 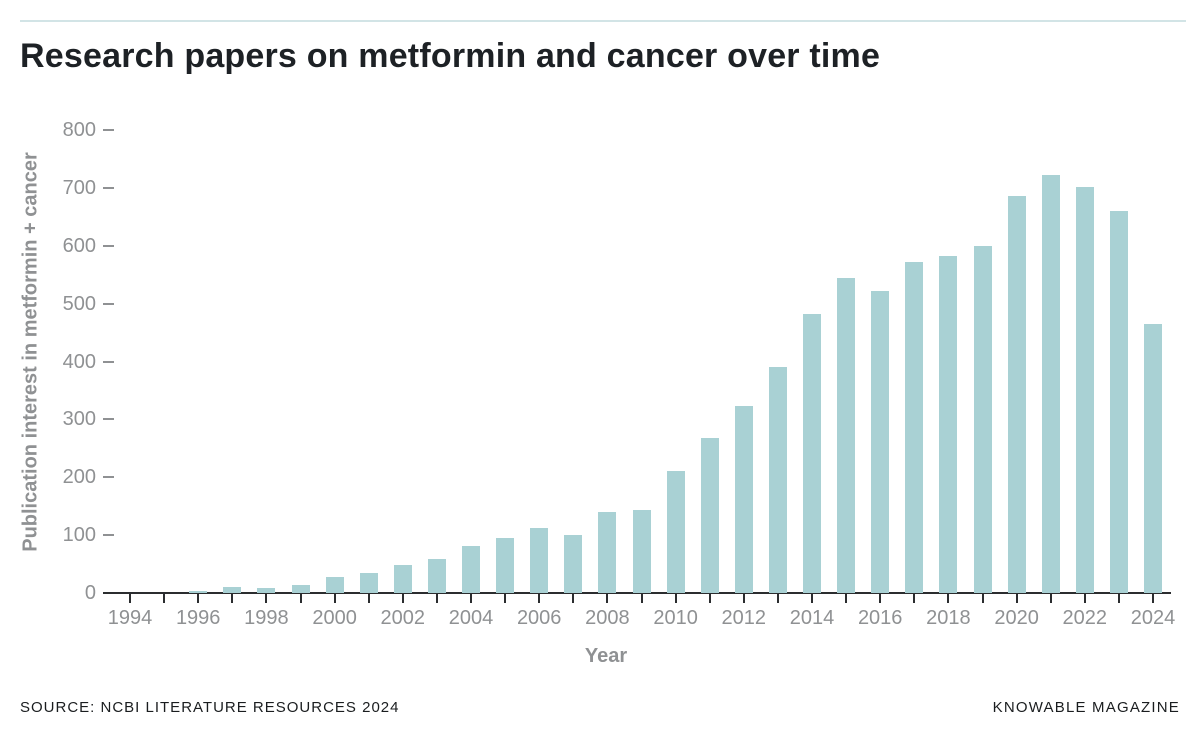 What do you see at coordinates (505, 565) in the screenshot?
I see `bar-2005` at bounding box center [505, 565].